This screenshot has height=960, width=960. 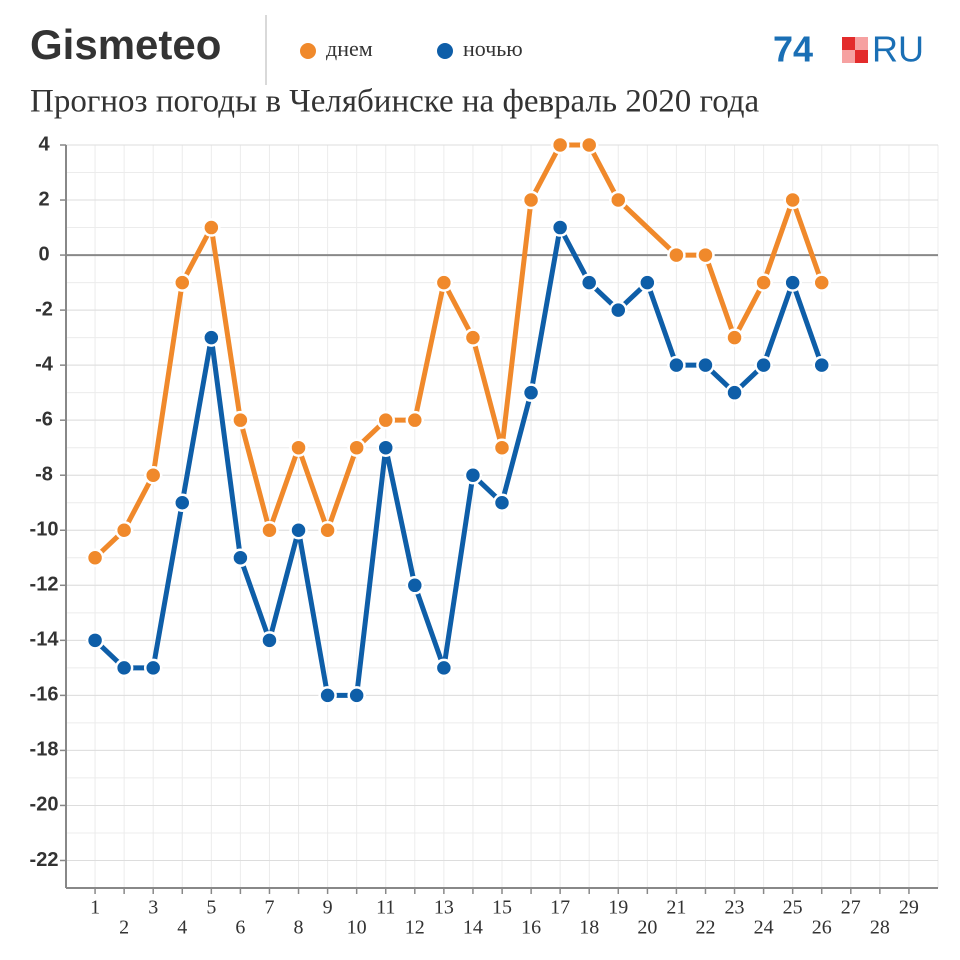 What do you see at coordinates (560, 908) in the screenshot?
I see `x-tick-label: 17` at bounding box center [560, 908].